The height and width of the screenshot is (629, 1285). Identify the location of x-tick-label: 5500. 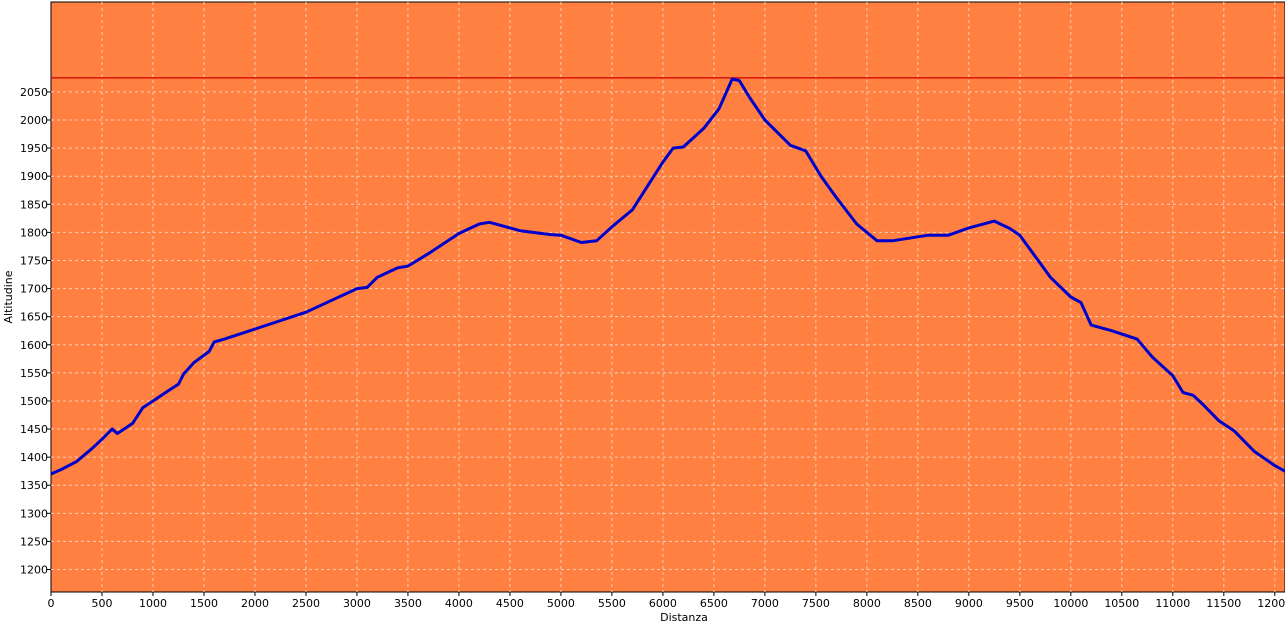
(612, 603).